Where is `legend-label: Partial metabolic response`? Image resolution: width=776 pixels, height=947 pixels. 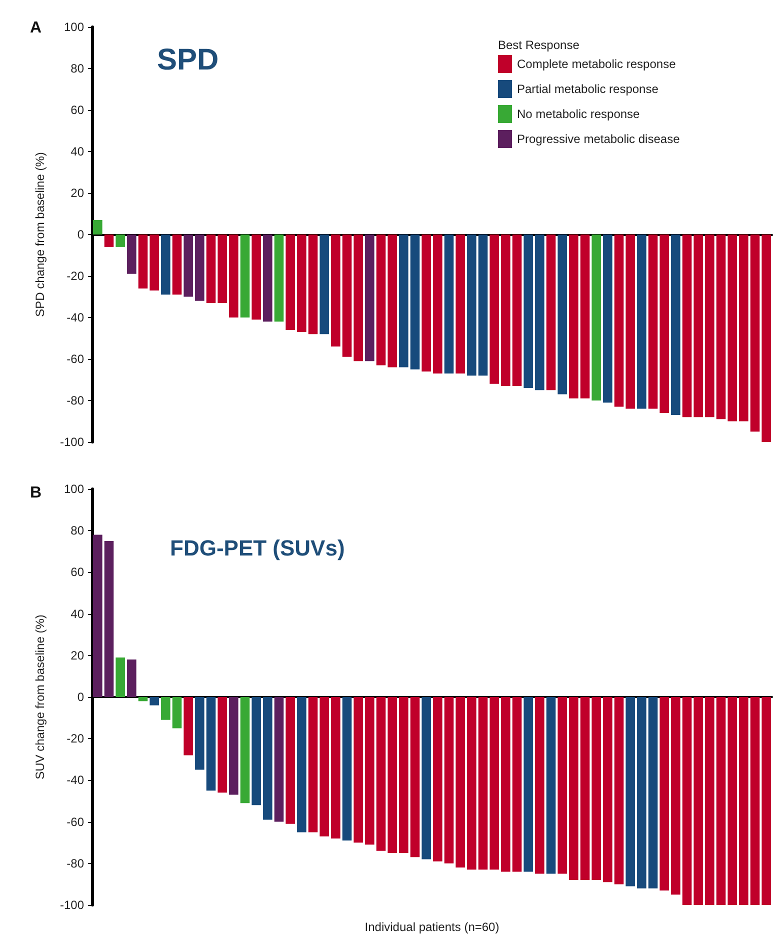
legend-label: Partial metabolic response is located at coordinates (588, 89).